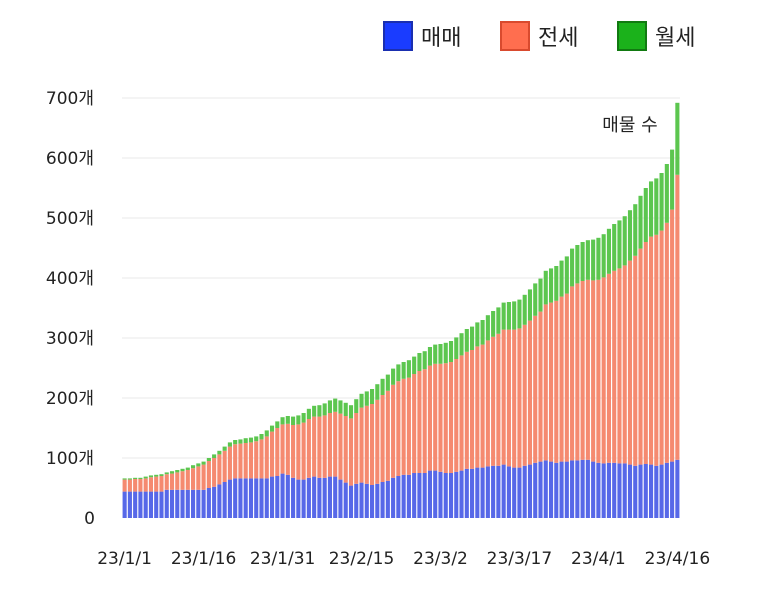  Describe the element at coordinates (204, 559) in the screenshot. I see `x-tick-label-15: 23/1/16` at that location.